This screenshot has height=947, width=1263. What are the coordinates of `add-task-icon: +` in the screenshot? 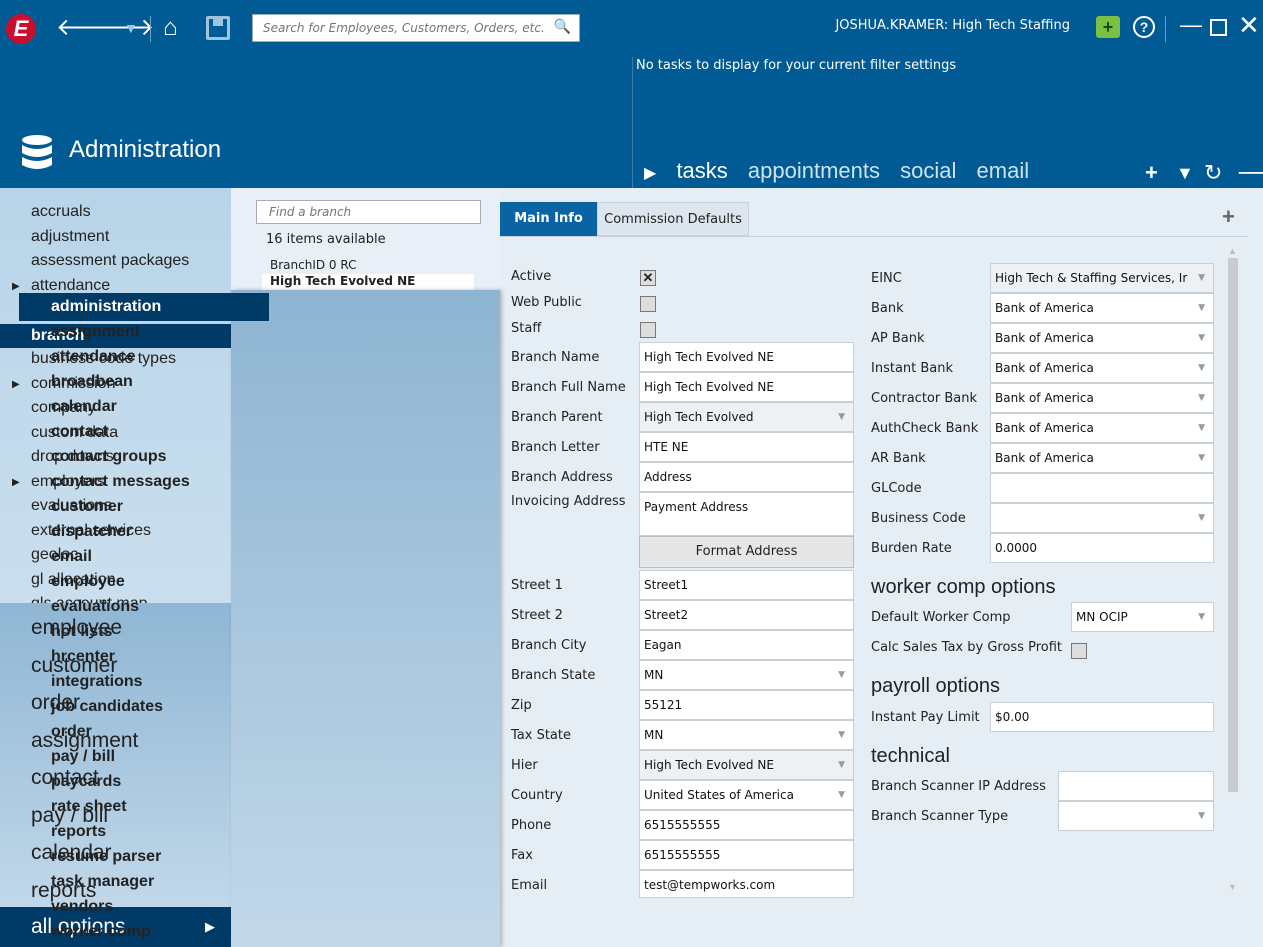 It's located at (1151, 172).